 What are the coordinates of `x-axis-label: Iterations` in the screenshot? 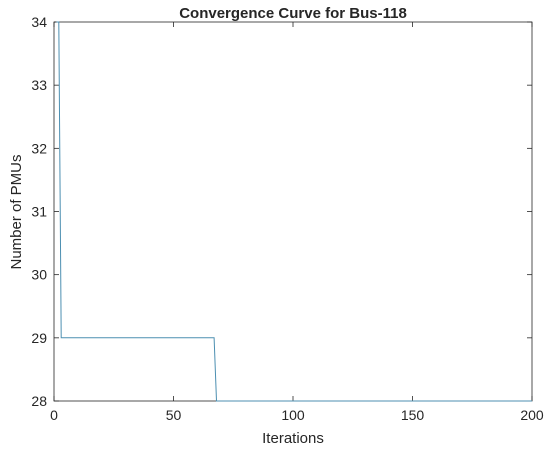 It's located at (293, 438).